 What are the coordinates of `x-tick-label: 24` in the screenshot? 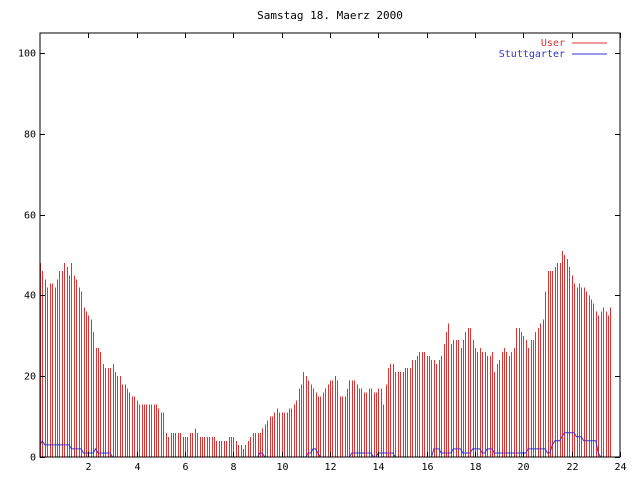 It's located at (620, 467).